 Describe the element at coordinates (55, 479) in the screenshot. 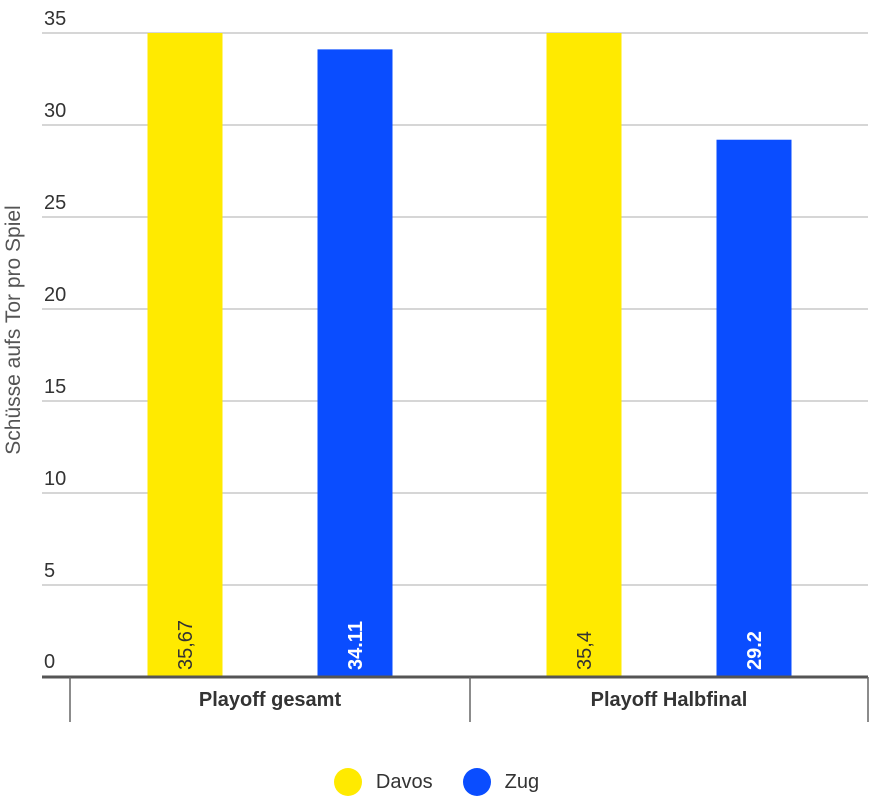

I see `y-tick-label: 10` at that location.